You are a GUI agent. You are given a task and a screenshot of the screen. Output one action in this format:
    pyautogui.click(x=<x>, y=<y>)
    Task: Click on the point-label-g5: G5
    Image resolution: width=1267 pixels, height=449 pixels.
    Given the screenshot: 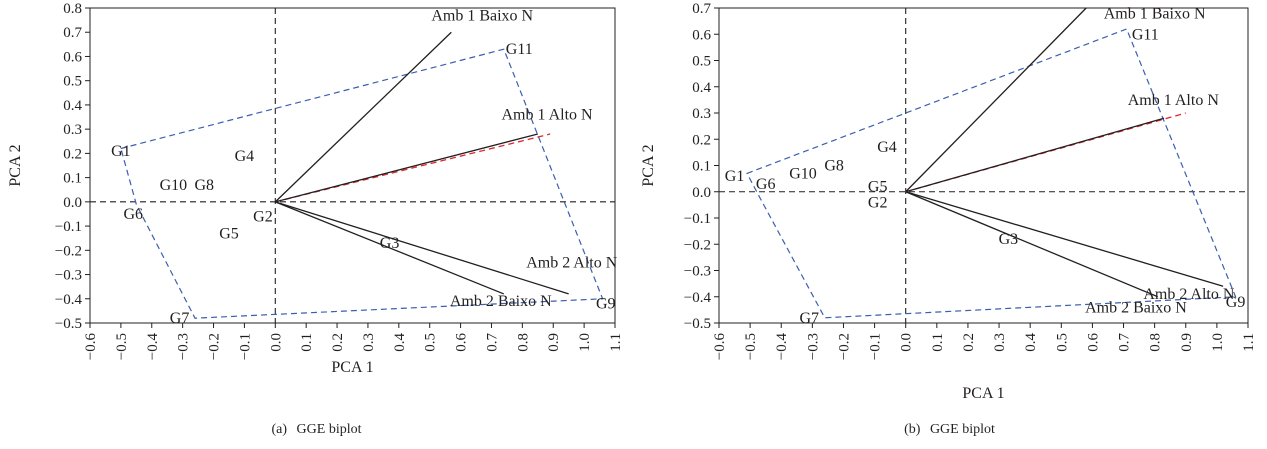 What is the action you would take?
    pyautogui.click(x=878, y=187)
    